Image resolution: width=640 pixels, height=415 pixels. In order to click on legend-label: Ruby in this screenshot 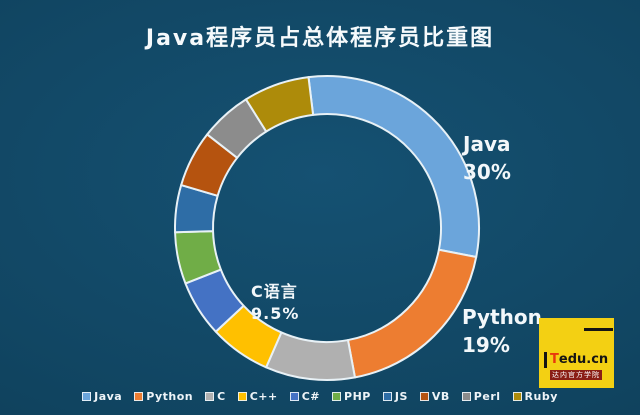, I will do `click(541, 396)`.